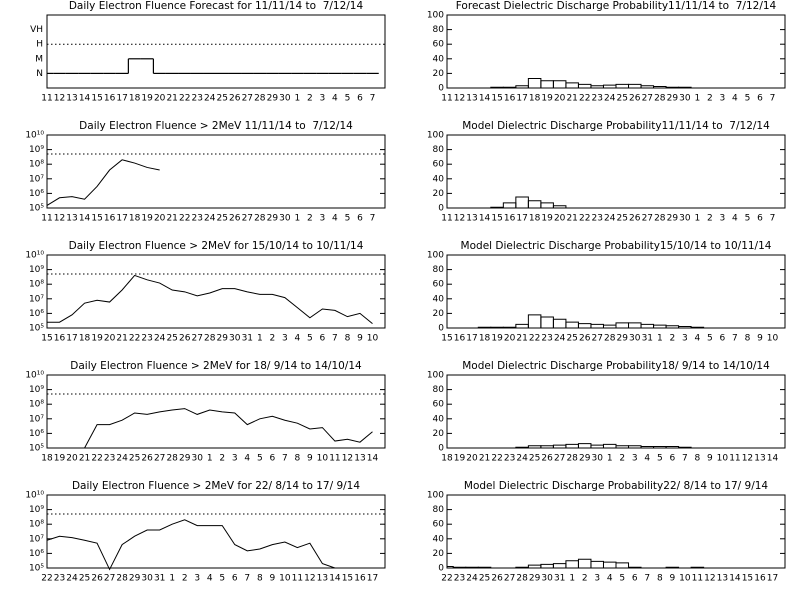 This screenshot has height=600, width=800. What do you see at coordinates (685, 99) in the screenshot?
I see `x-tick-label: 30` at bounding box center [685, 99].